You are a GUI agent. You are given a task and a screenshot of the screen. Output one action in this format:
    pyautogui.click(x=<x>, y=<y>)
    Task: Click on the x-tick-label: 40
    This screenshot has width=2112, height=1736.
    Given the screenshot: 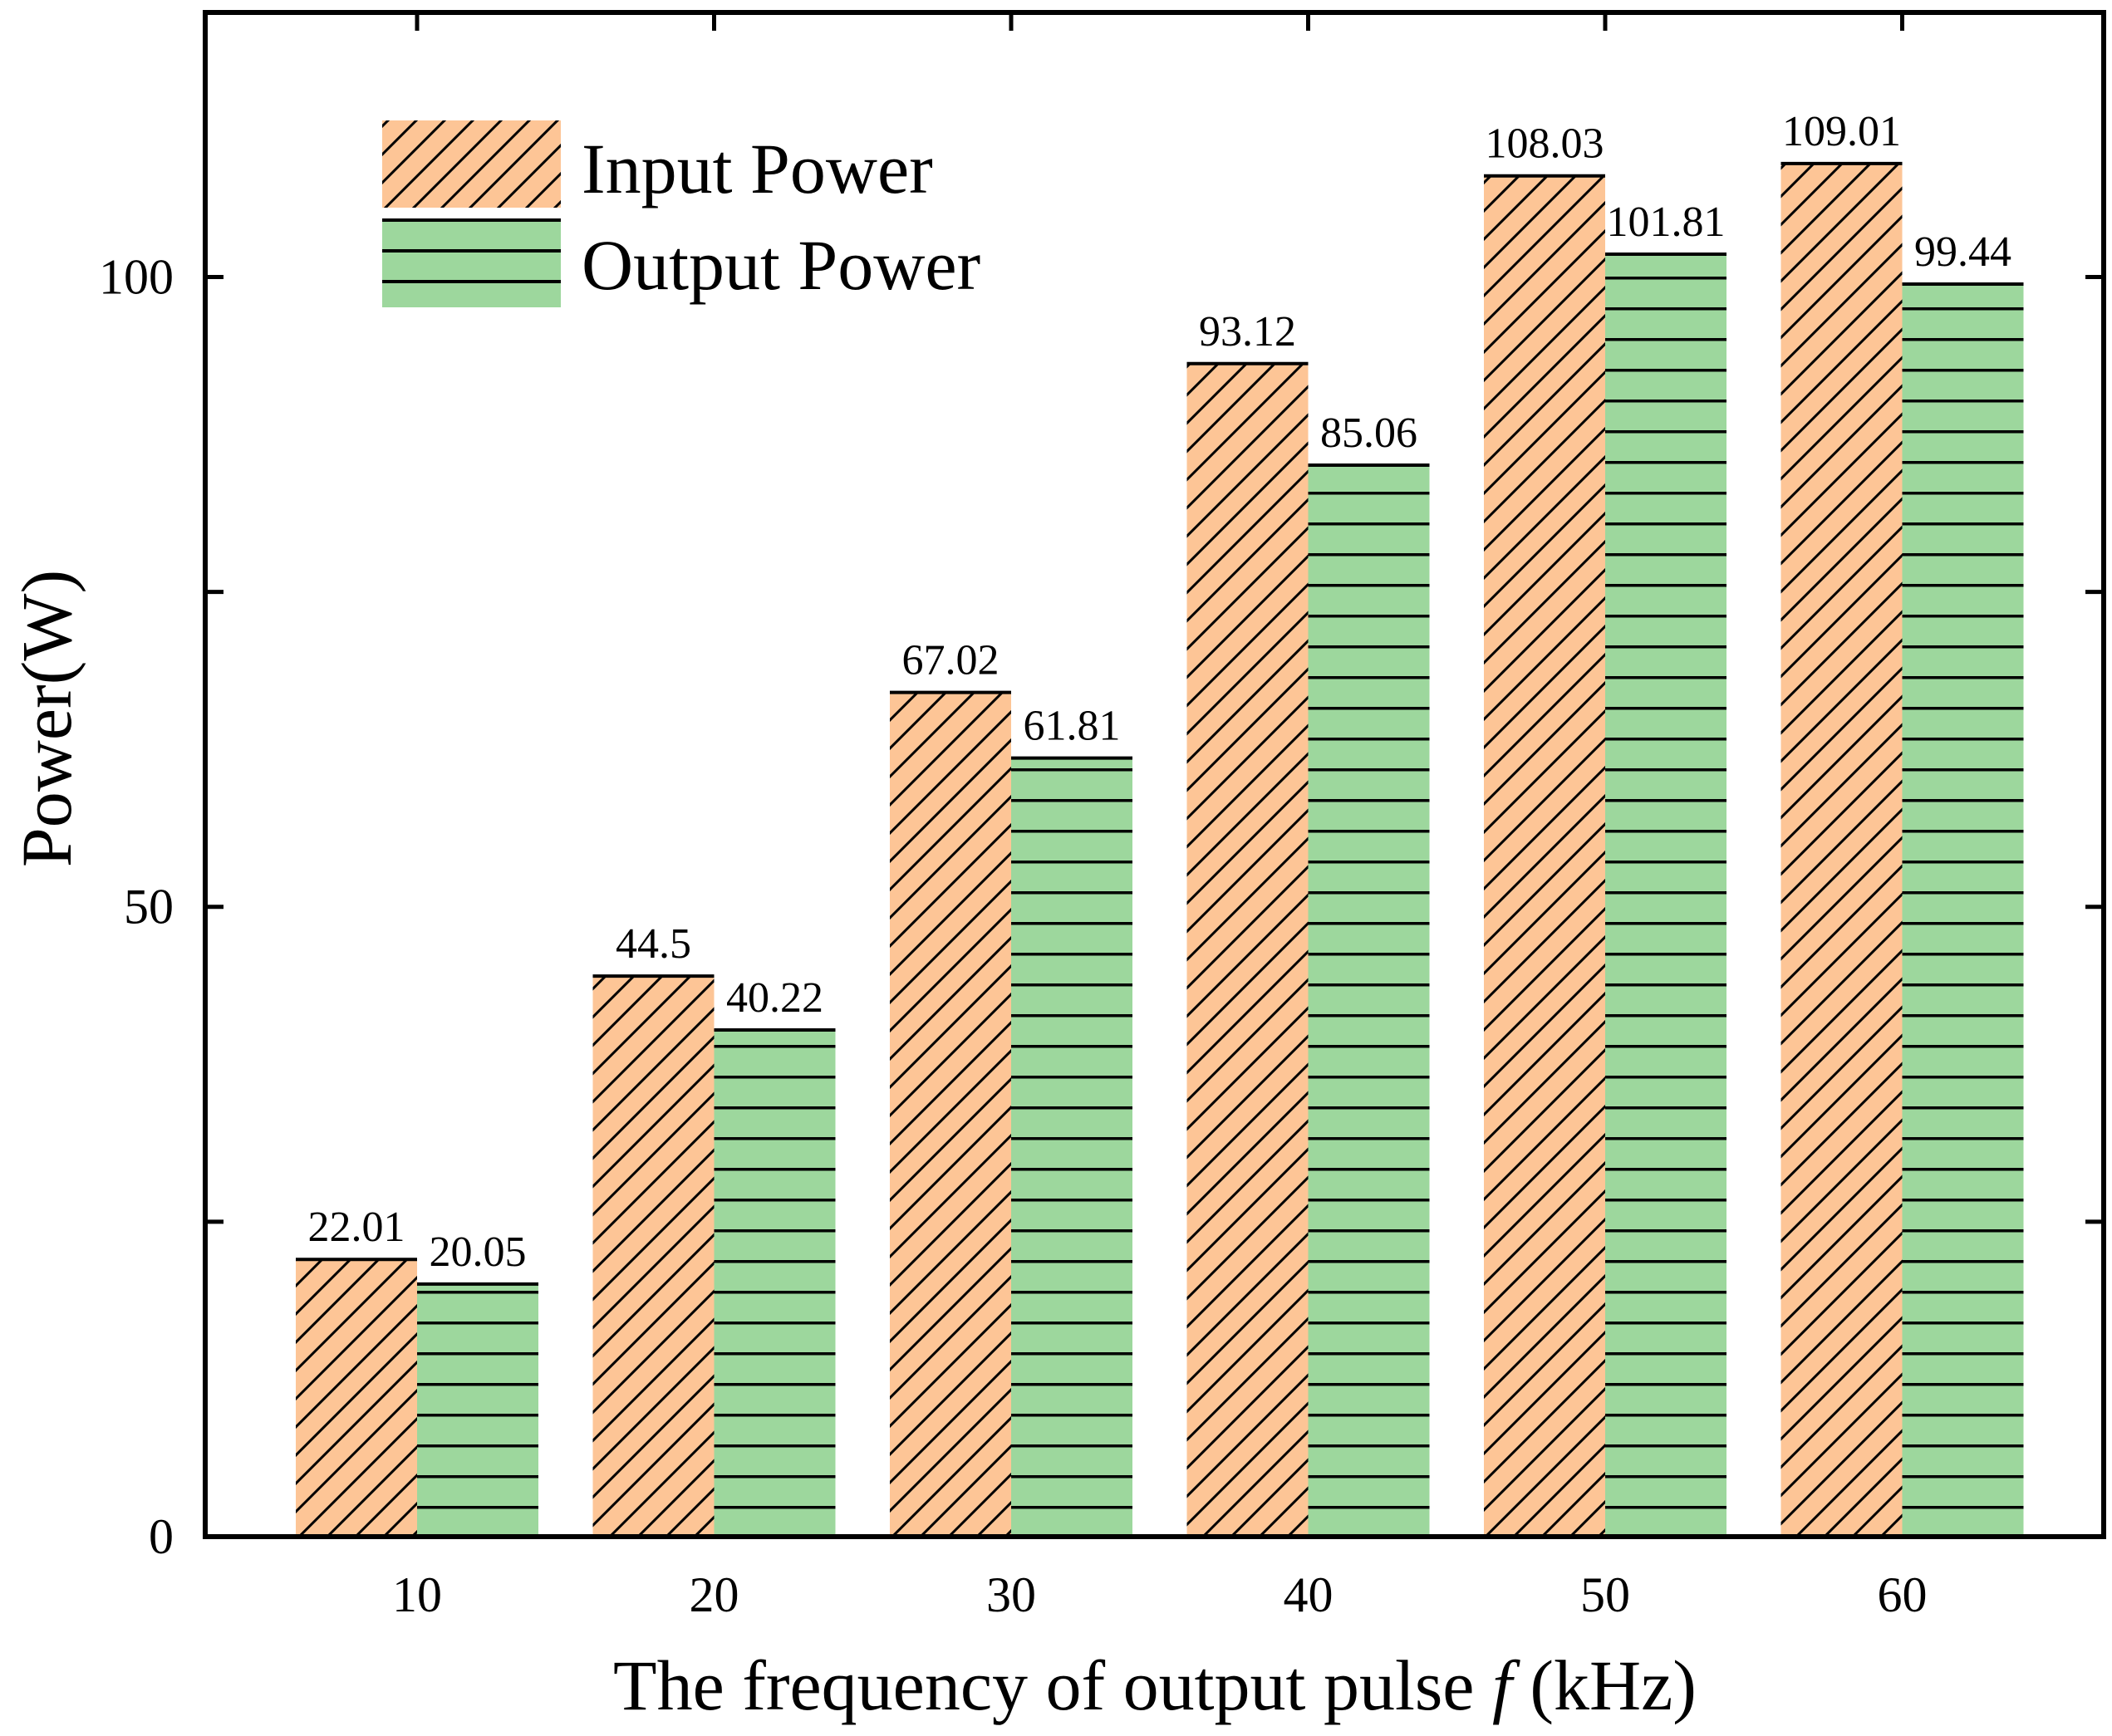 What is the action you would take?
    pyautogui.click(x=1309, y=1594)
    